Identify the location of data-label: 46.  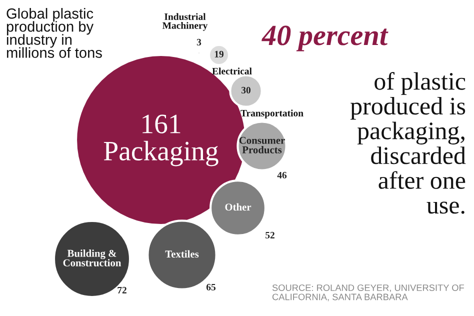
(282, 175).